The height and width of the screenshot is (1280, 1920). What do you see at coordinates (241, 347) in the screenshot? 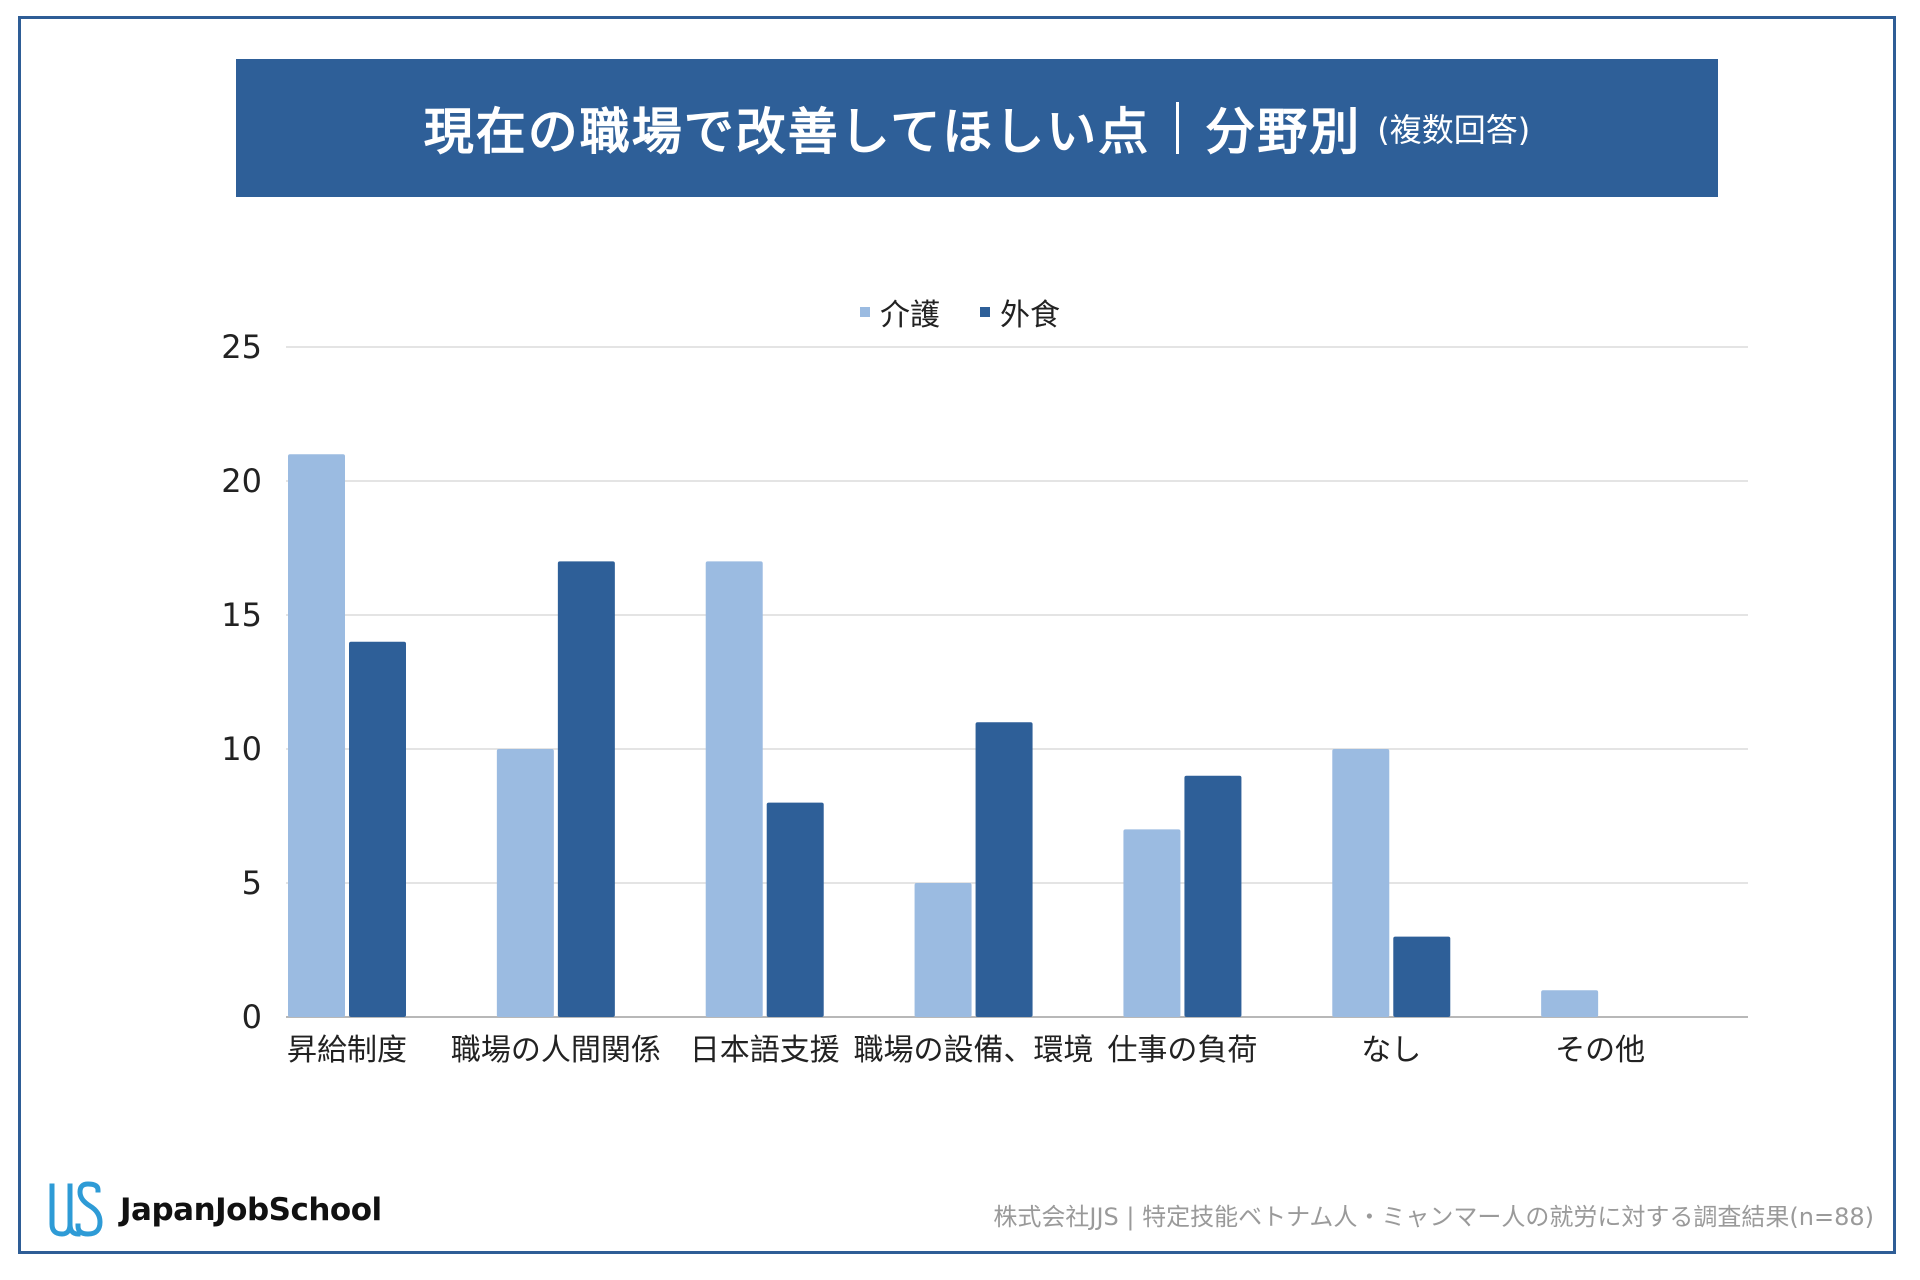
I see `y-tick-label: 25` at bounding box center [241, 347].